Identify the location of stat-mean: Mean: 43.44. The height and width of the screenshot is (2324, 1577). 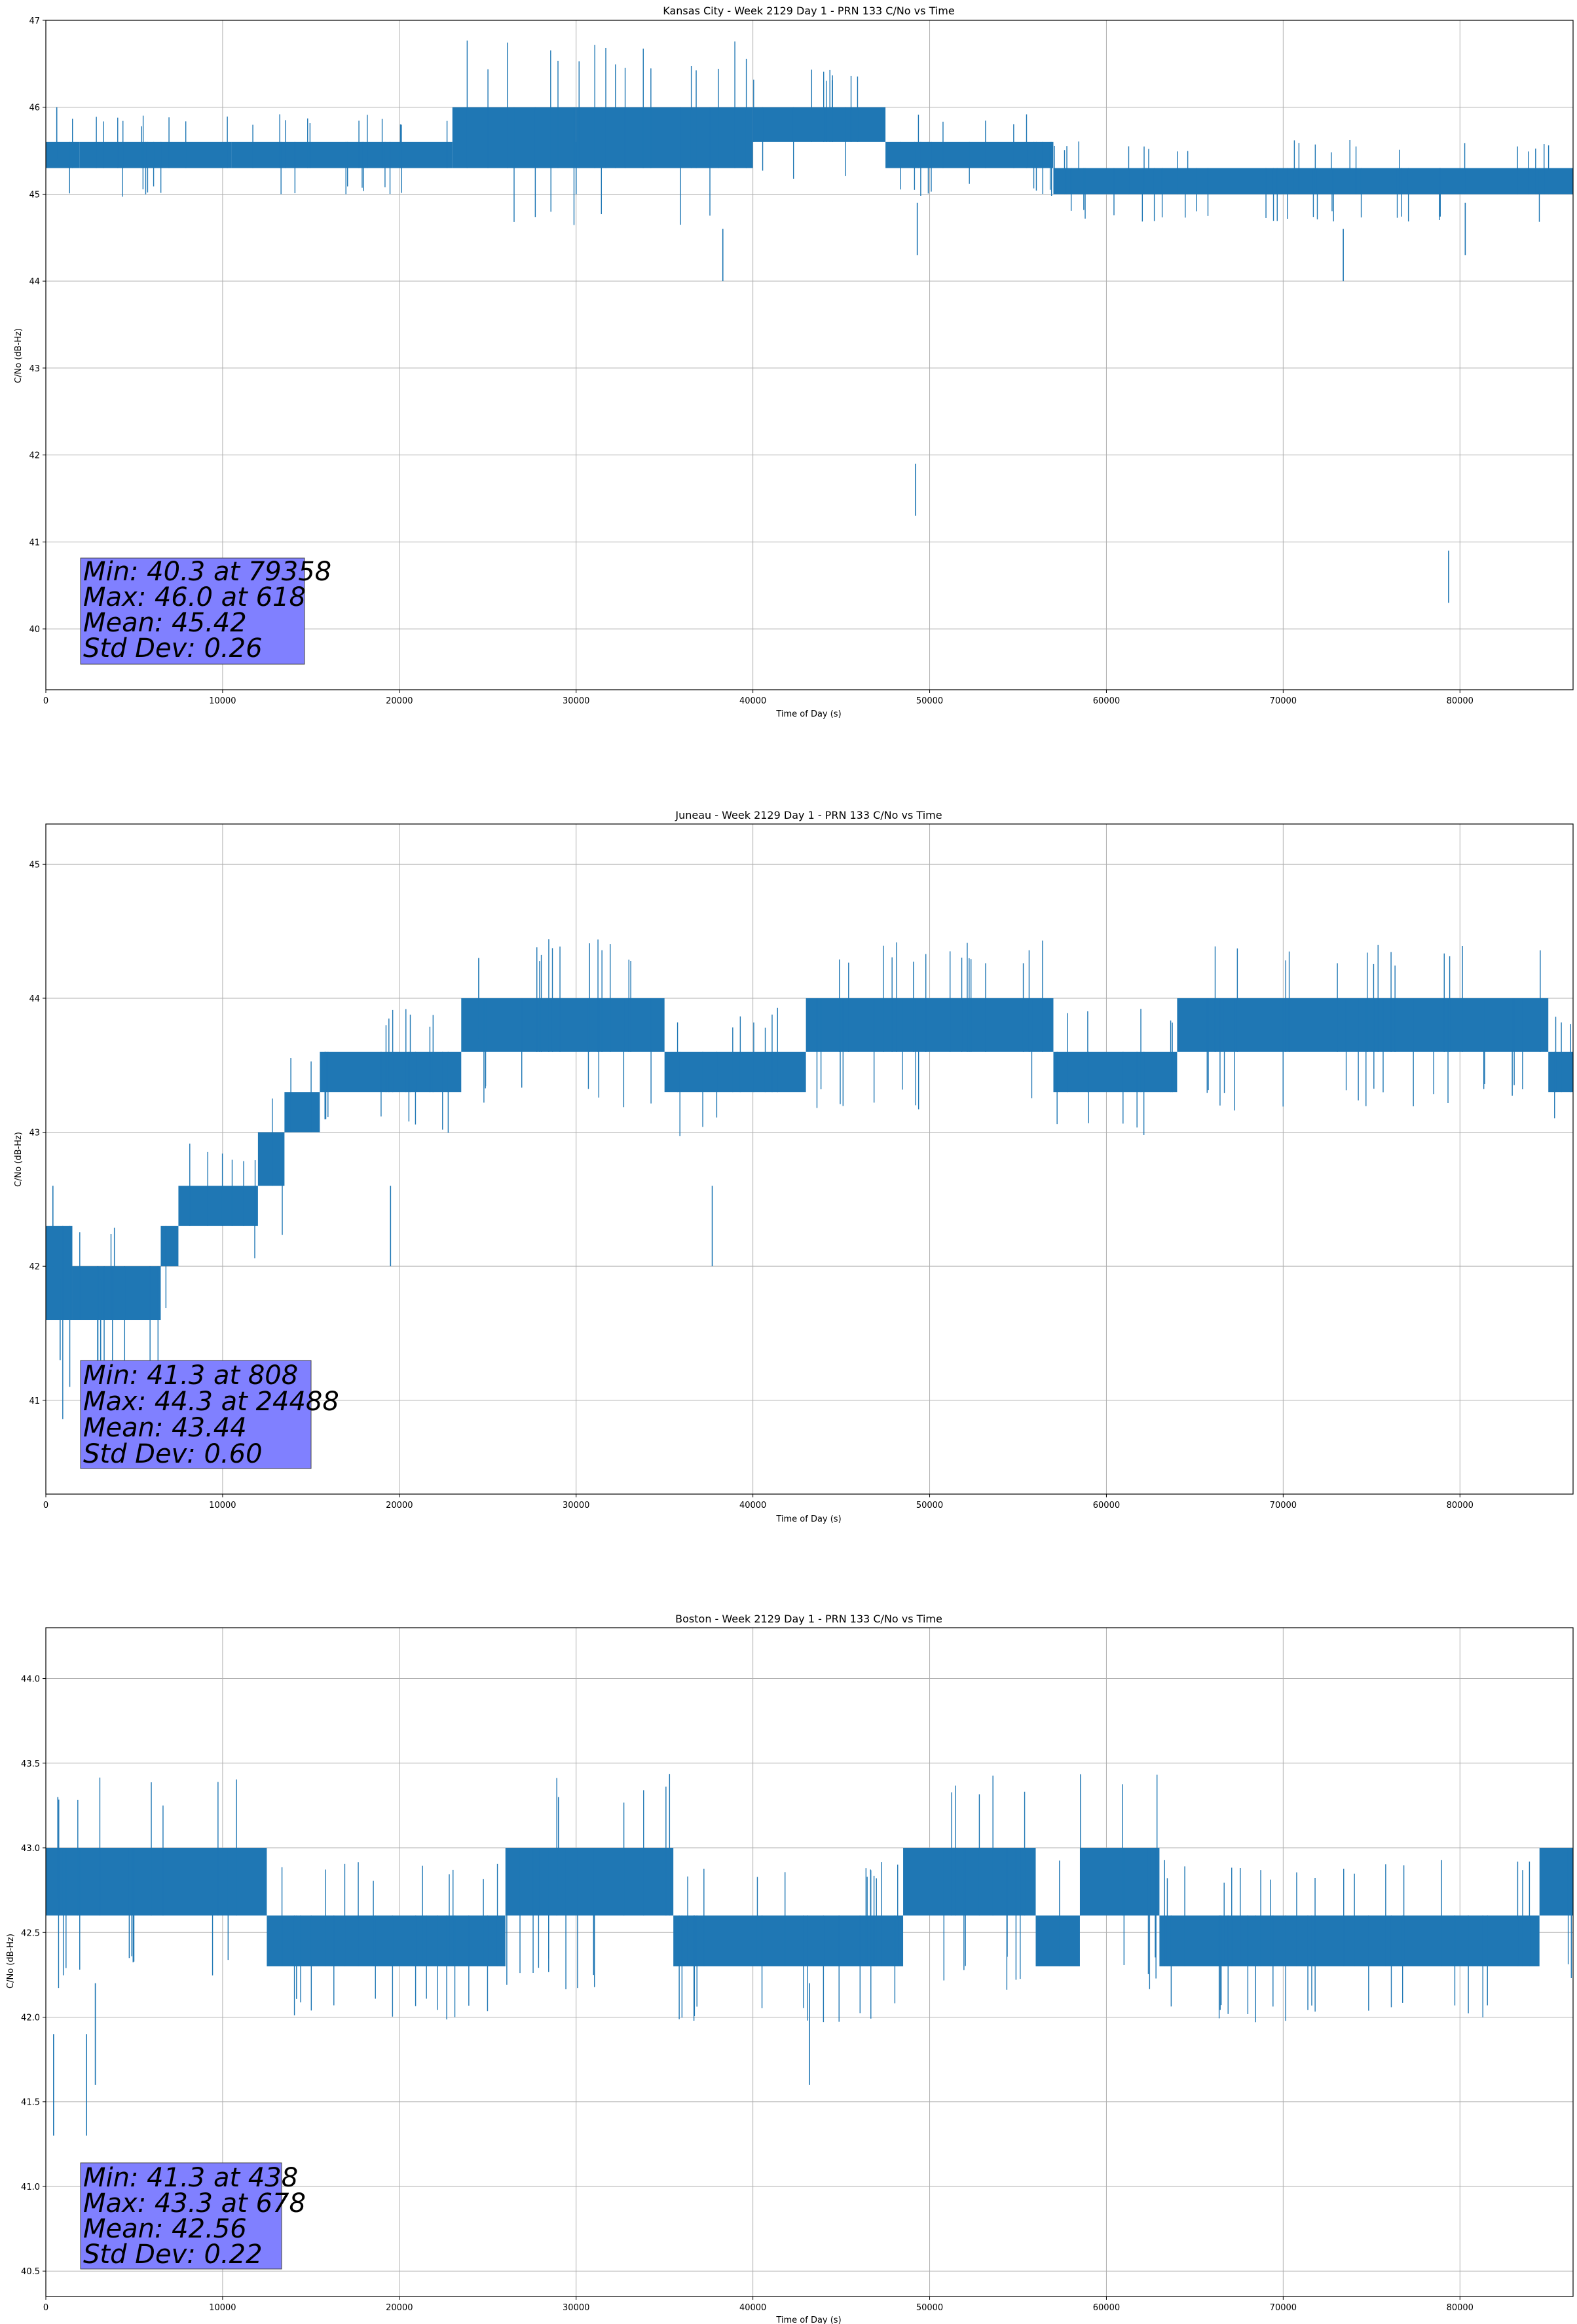
(165, 1428).